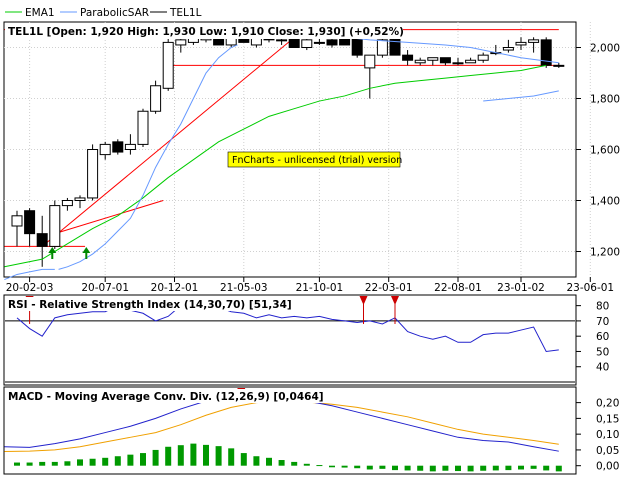 The width and height of the screenshot is (640, 480). I want to click on rsi-y-axis: 40 50 60 70 80, so click(592, 337).